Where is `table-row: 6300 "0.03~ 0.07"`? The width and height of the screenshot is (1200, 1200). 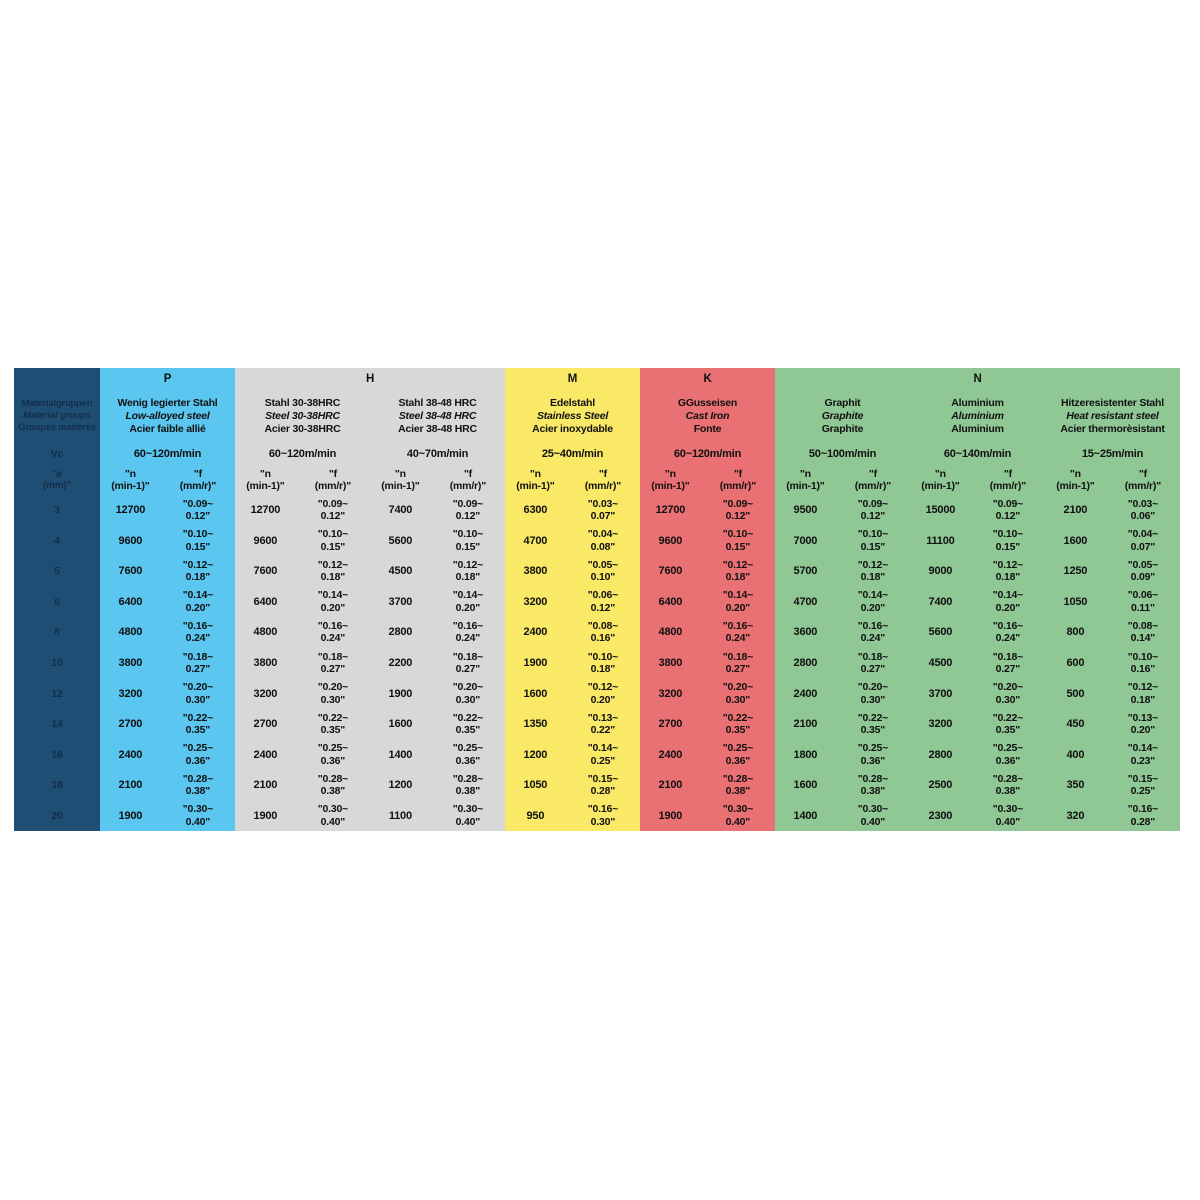 table-row: 6300 "0.03~ 0.07" is located at coordinates (572, 510).